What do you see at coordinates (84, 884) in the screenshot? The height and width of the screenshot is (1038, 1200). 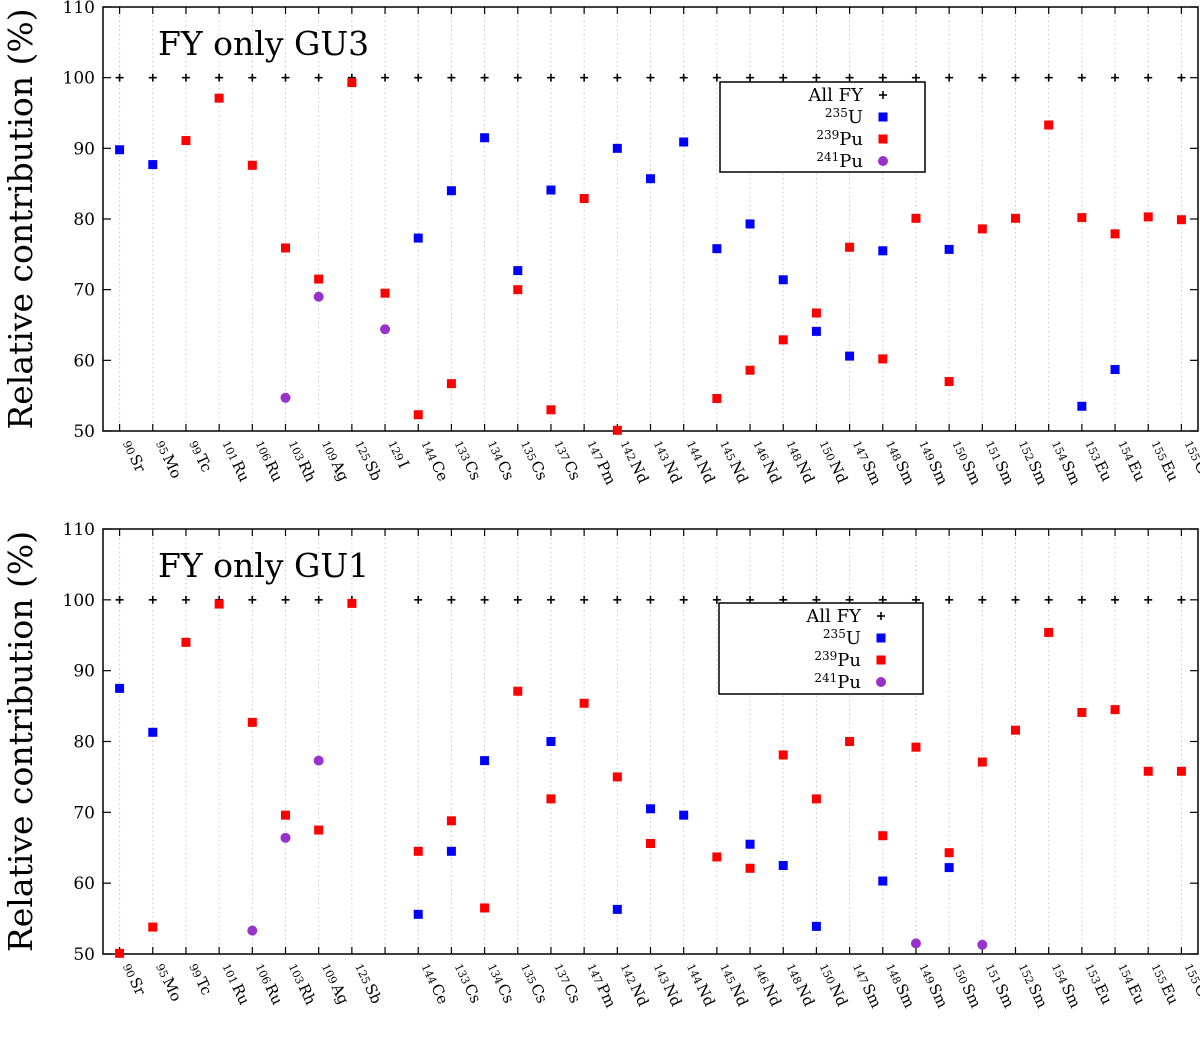 I see `y-tick-label: 60` at bounding box center [84, 884].